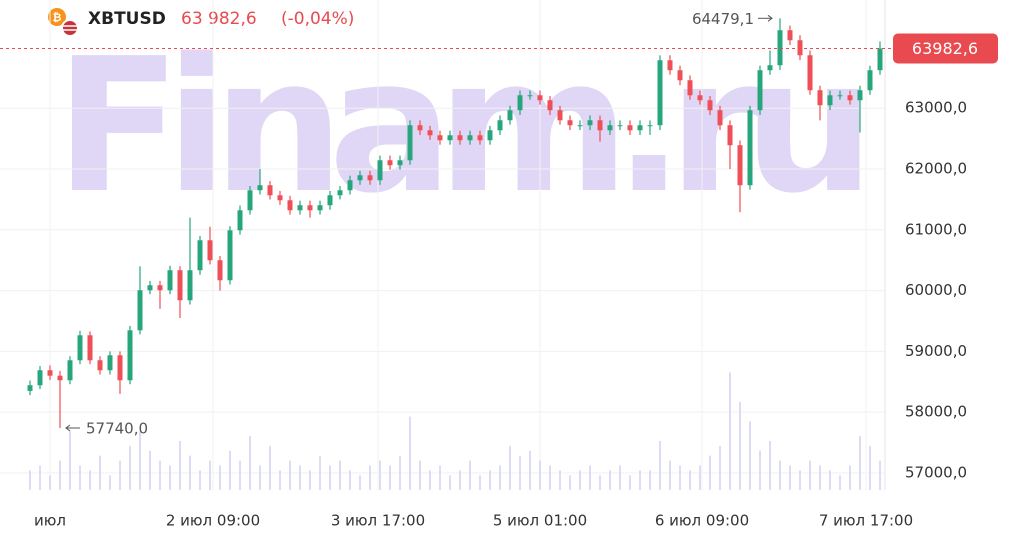  I want to click on annotation: 64479,1, so click(723, 19).